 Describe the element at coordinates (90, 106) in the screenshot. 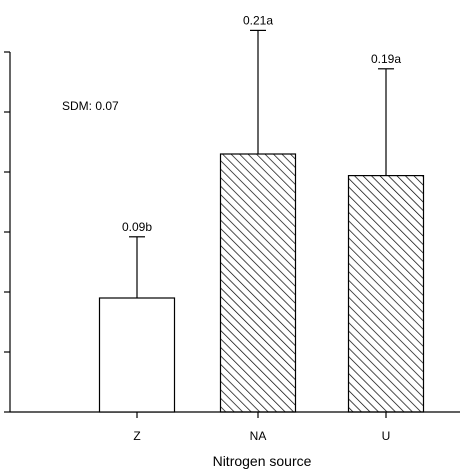

I see `sdm-annotation: SDM: 0.07` at that location.